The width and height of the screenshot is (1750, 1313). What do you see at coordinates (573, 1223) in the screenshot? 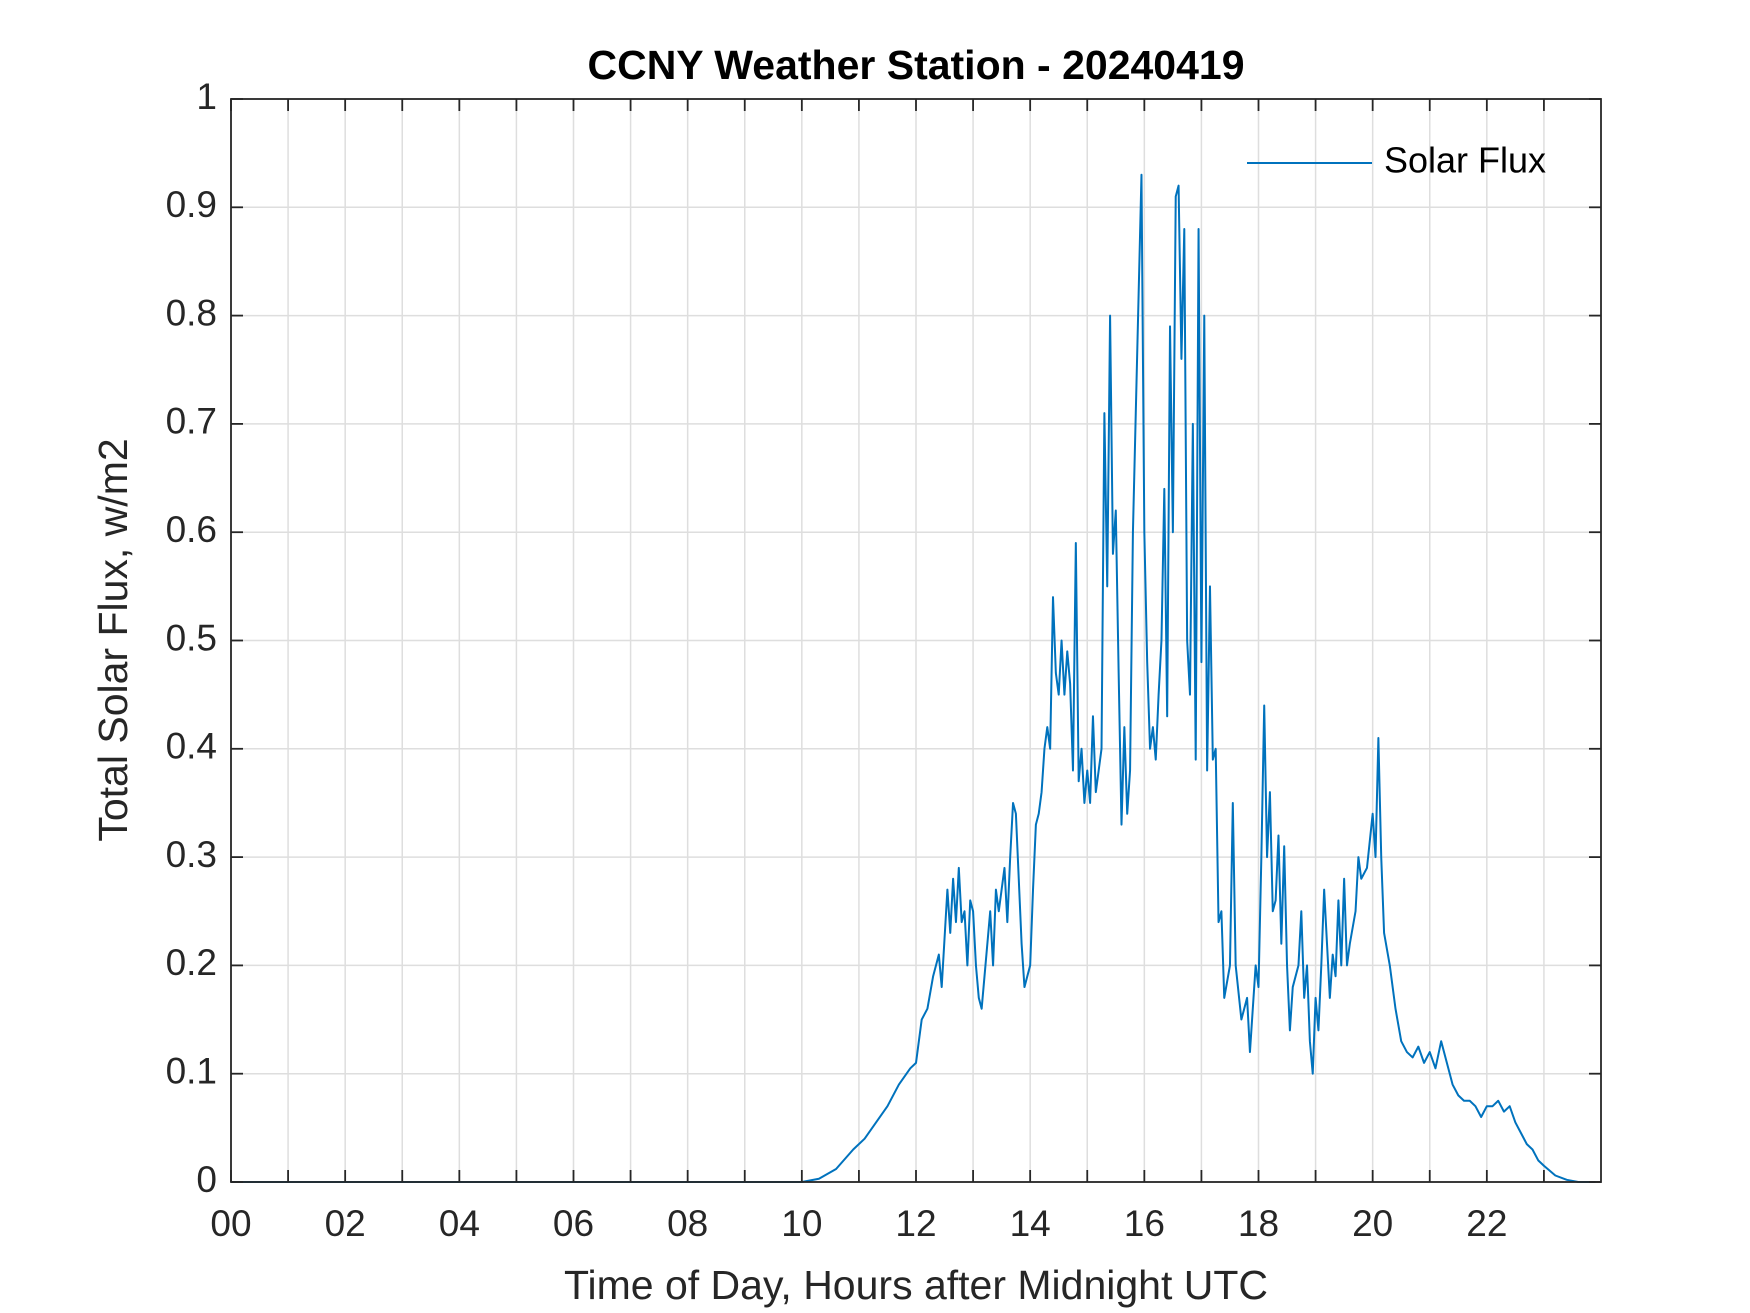
I see `x-tick-label: 06` at bounding box center [573, 1223].